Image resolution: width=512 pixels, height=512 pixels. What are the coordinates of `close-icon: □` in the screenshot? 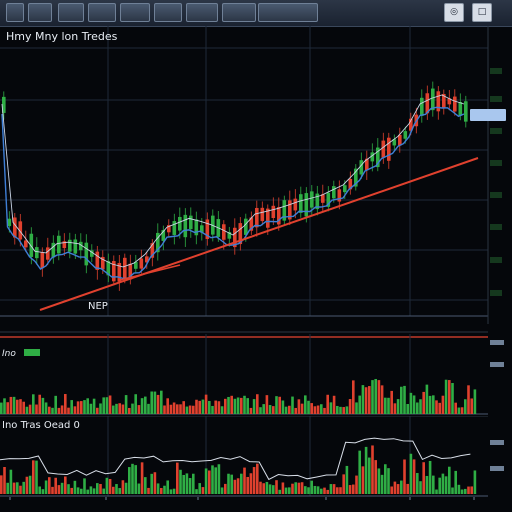 It's located at (482, 12).